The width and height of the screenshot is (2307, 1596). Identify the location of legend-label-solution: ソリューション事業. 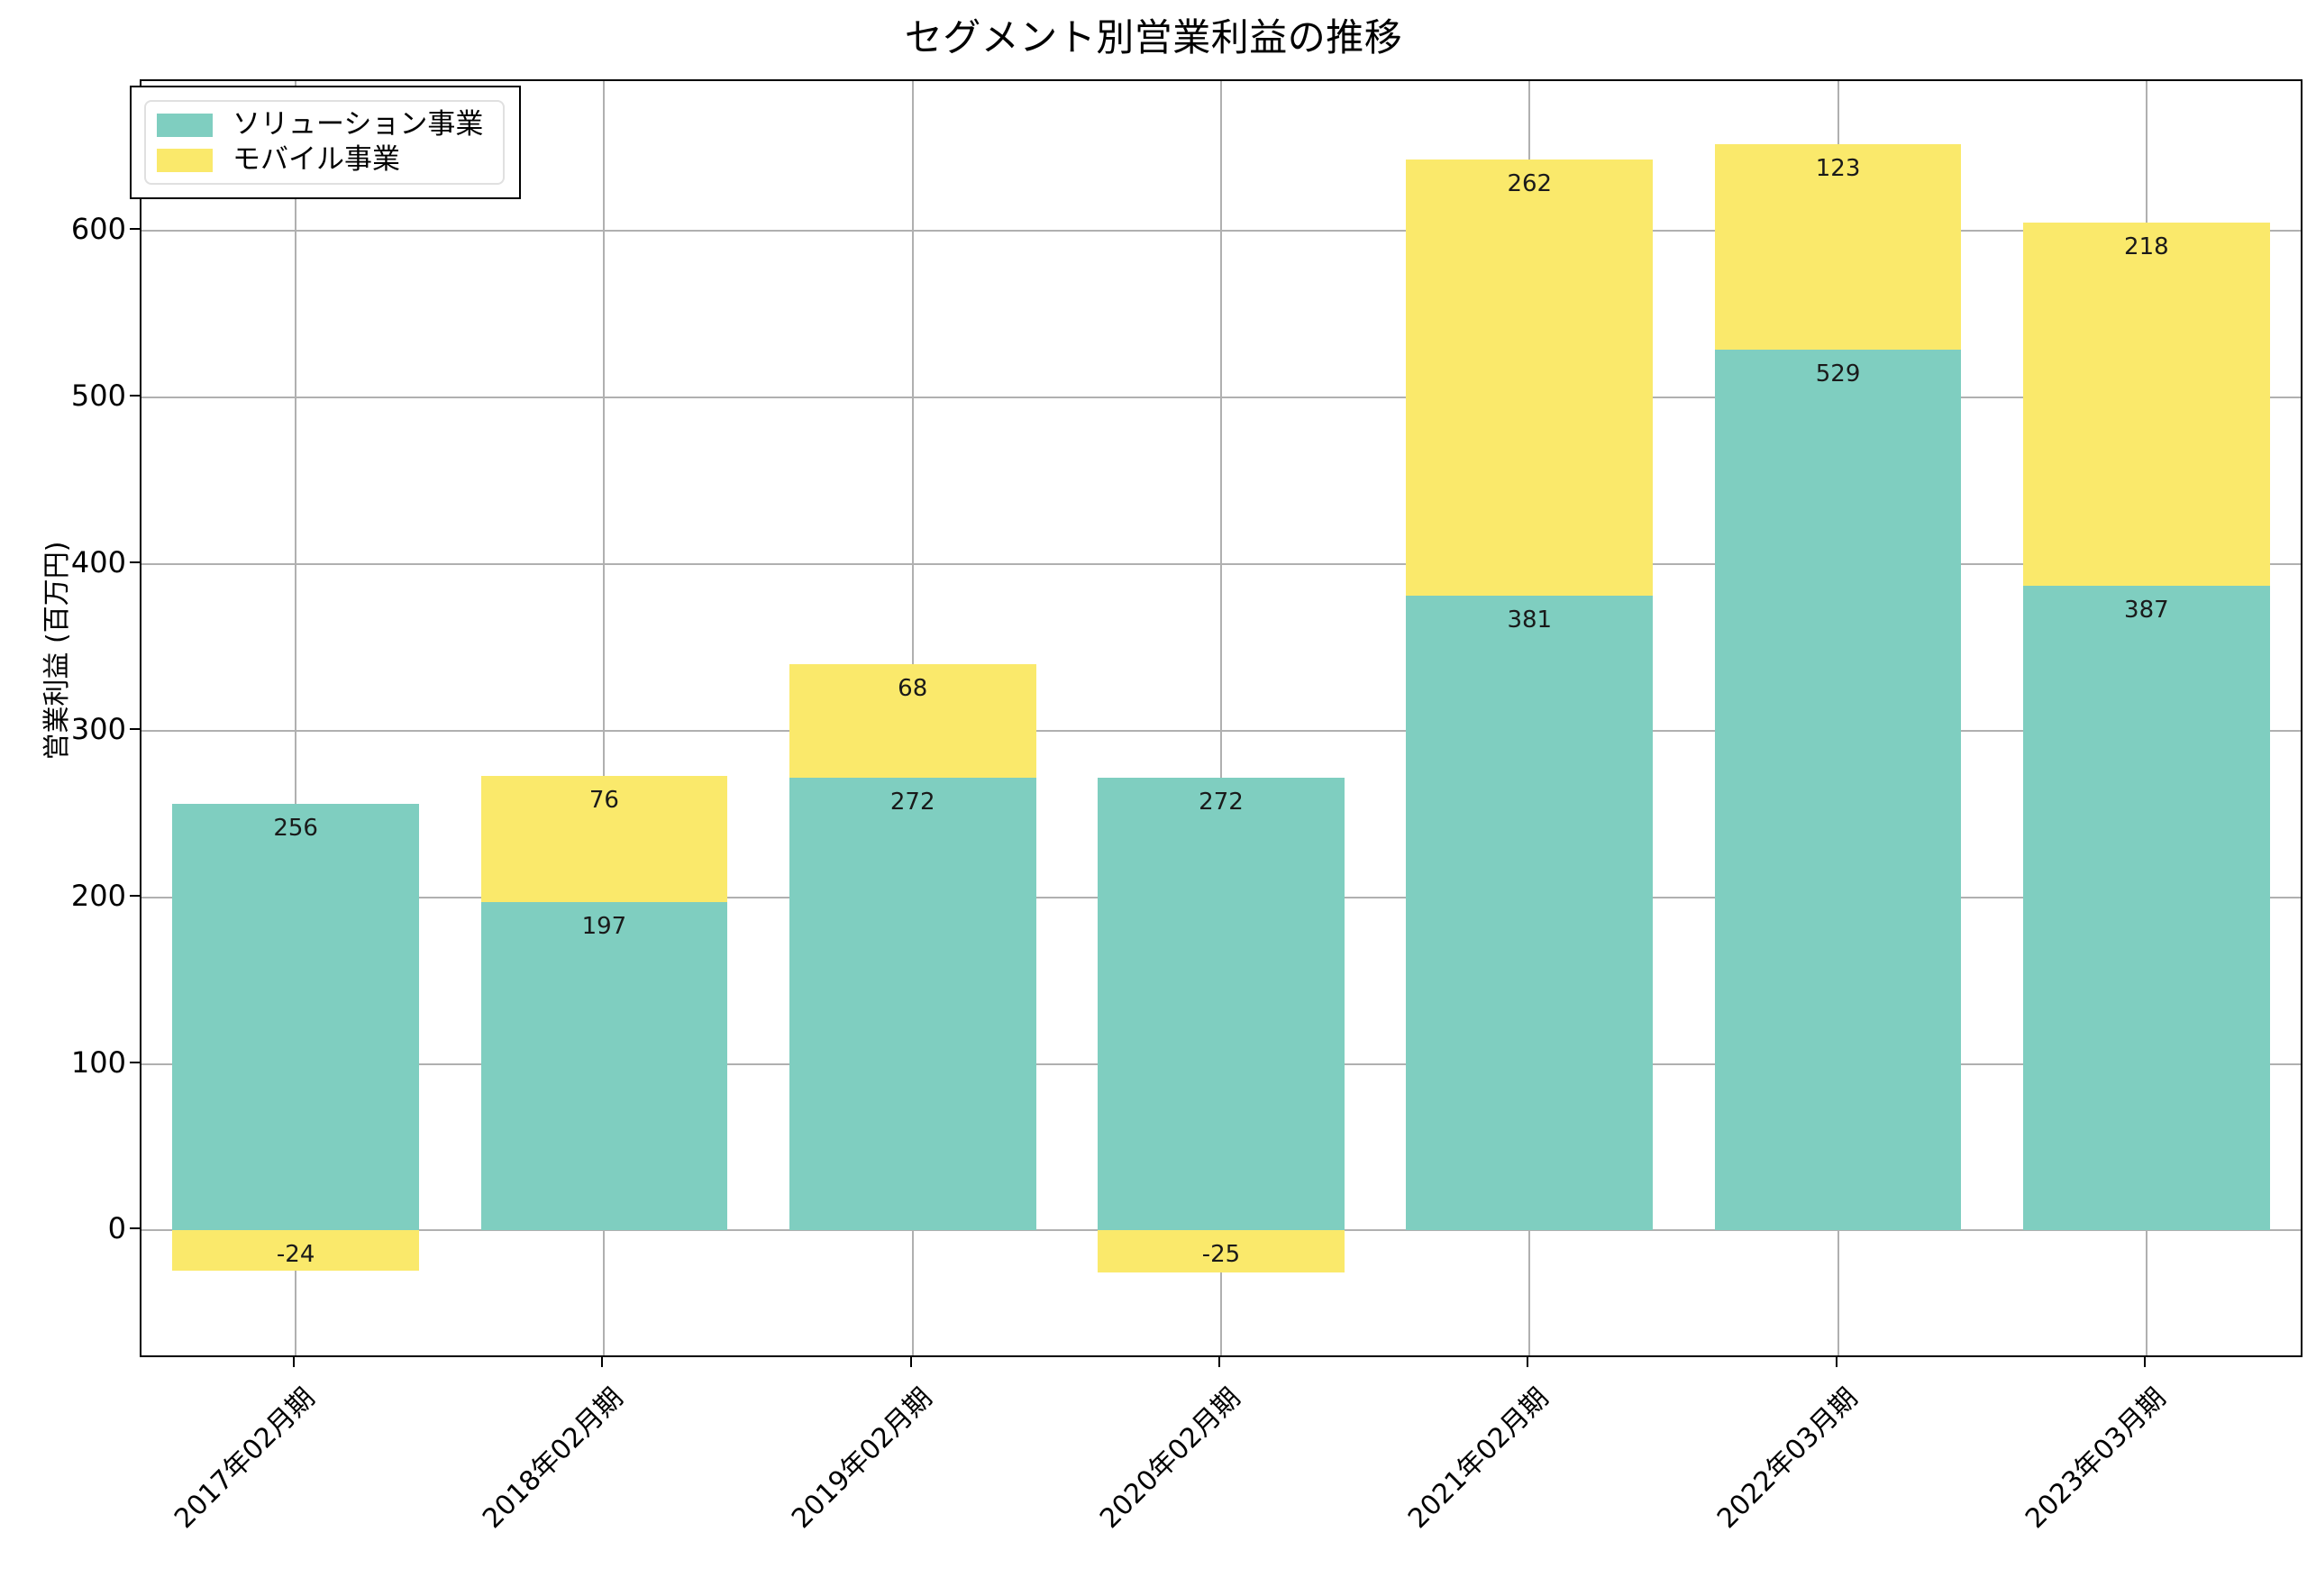
(358, 125).